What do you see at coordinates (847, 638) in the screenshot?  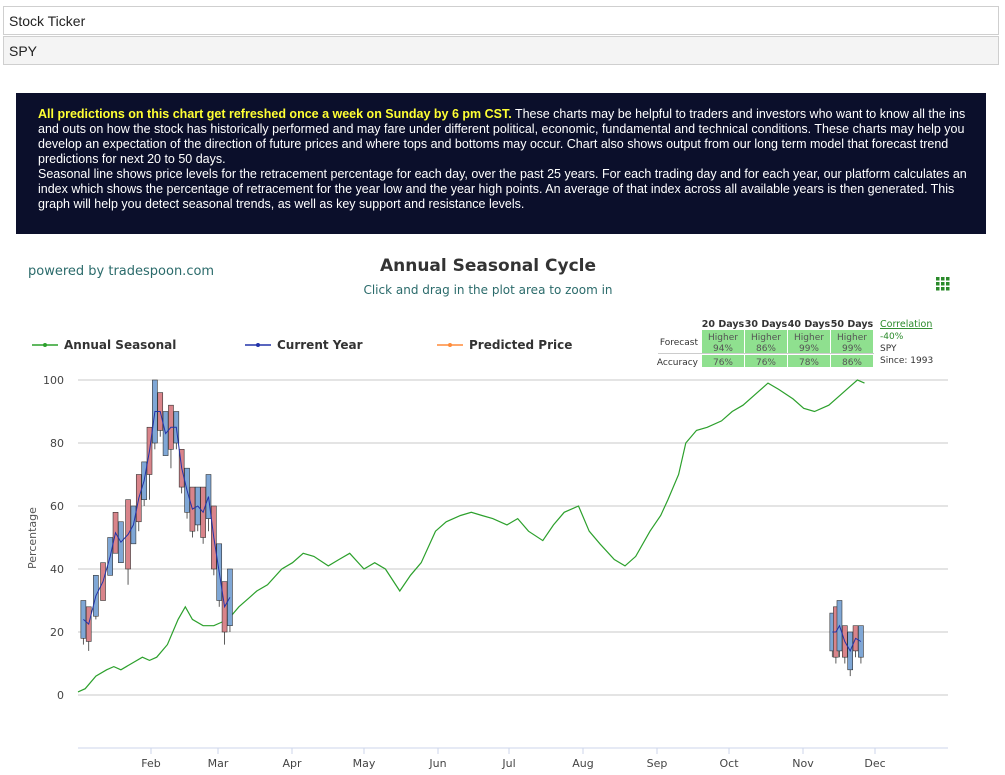 I see `series-current-year-dec` at bounding box center [847, 638].